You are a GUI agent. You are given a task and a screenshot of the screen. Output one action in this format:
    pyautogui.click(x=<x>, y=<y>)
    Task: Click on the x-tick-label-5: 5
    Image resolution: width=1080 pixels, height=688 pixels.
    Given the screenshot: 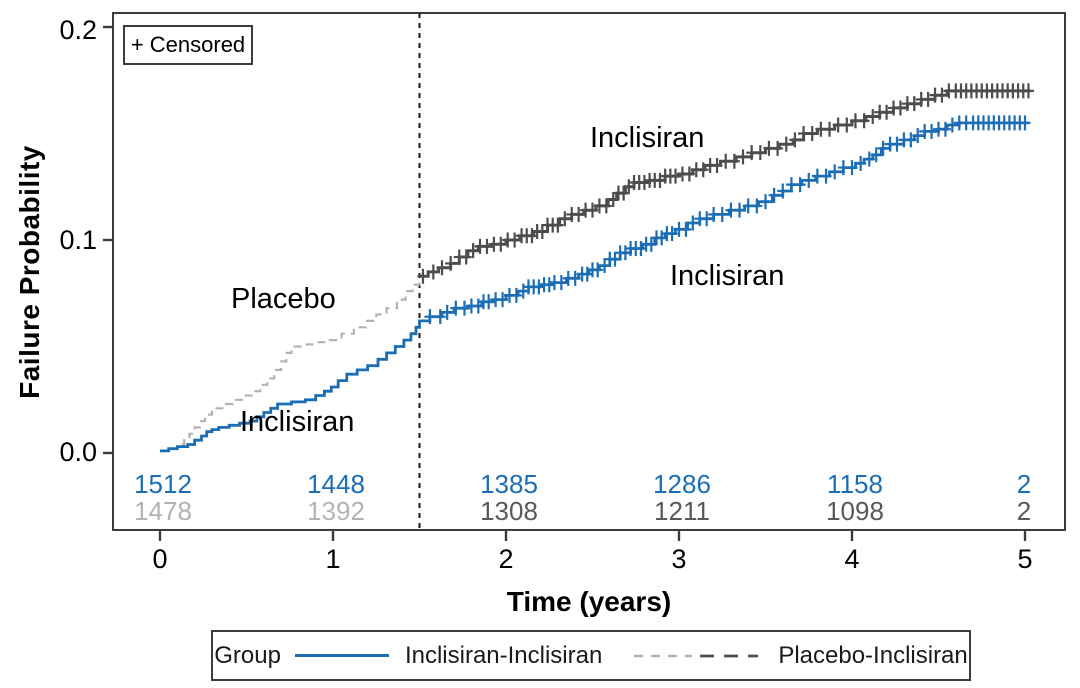 What is the action you would take?
    pyautogui.click(x=1025, y=559)
    